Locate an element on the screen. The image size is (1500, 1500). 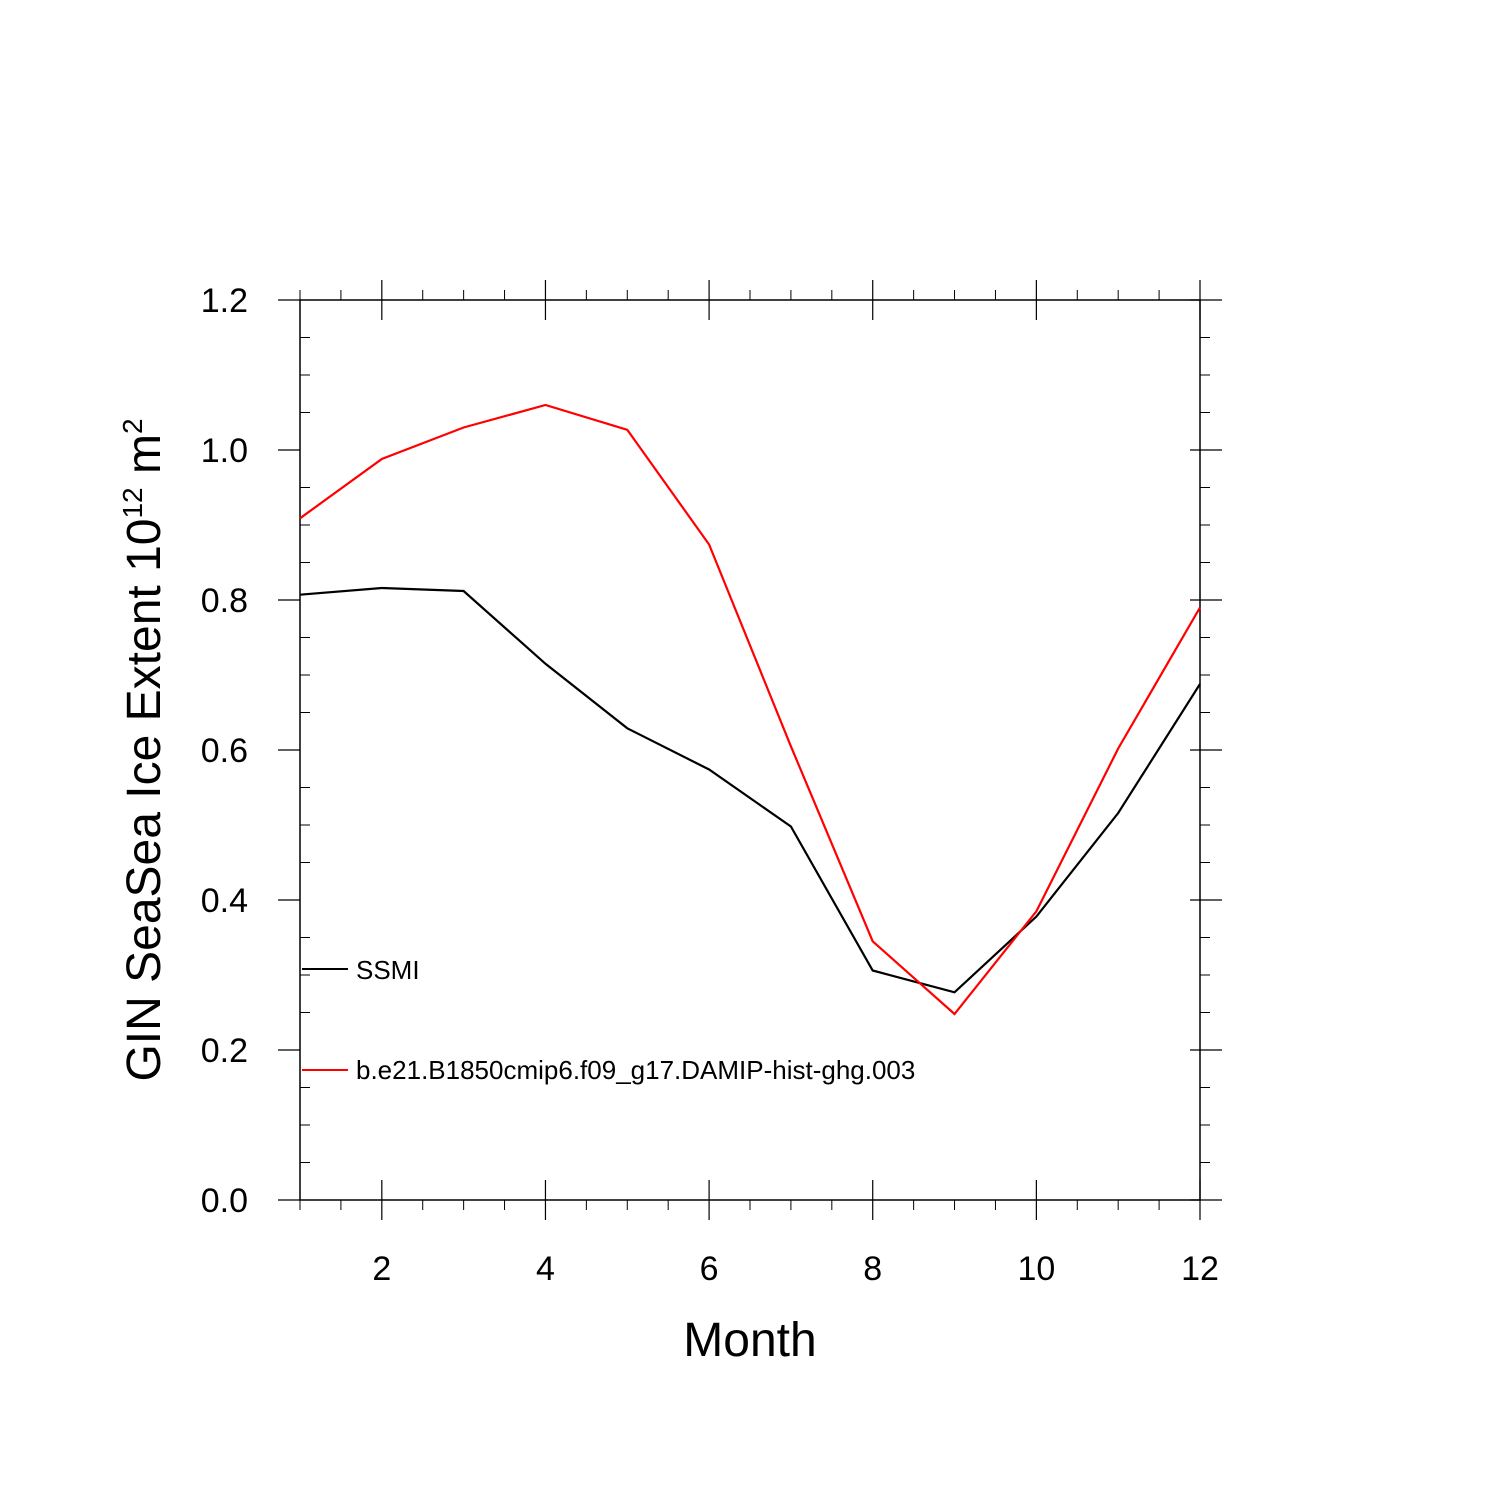
y-axis-title: GIN SeaSea Ice Extent 1012 m2 is located at coordinates (144, 749).